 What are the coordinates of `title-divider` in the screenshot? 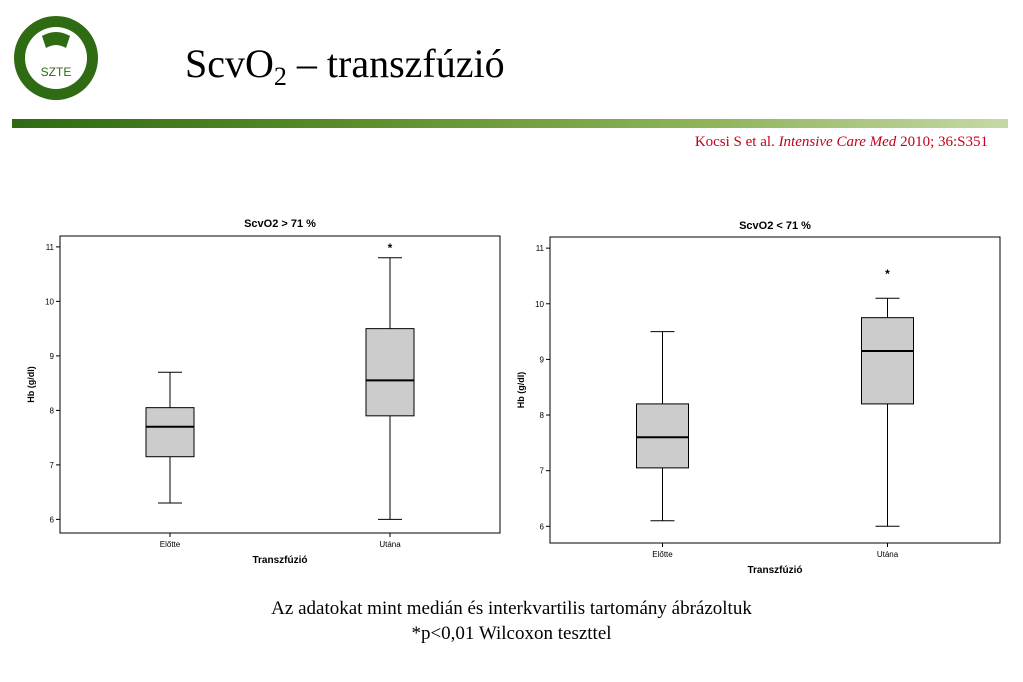 It's located at (510, 123).